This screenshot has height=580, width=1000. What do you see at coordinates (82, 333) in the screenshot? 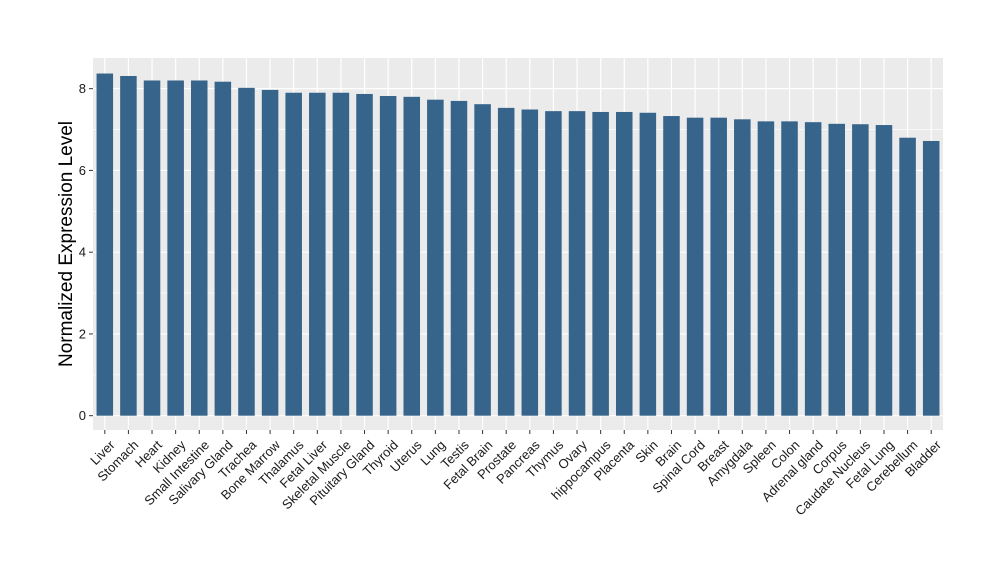
I see `y-tick-label: 2` at bounding box center [82, 333].